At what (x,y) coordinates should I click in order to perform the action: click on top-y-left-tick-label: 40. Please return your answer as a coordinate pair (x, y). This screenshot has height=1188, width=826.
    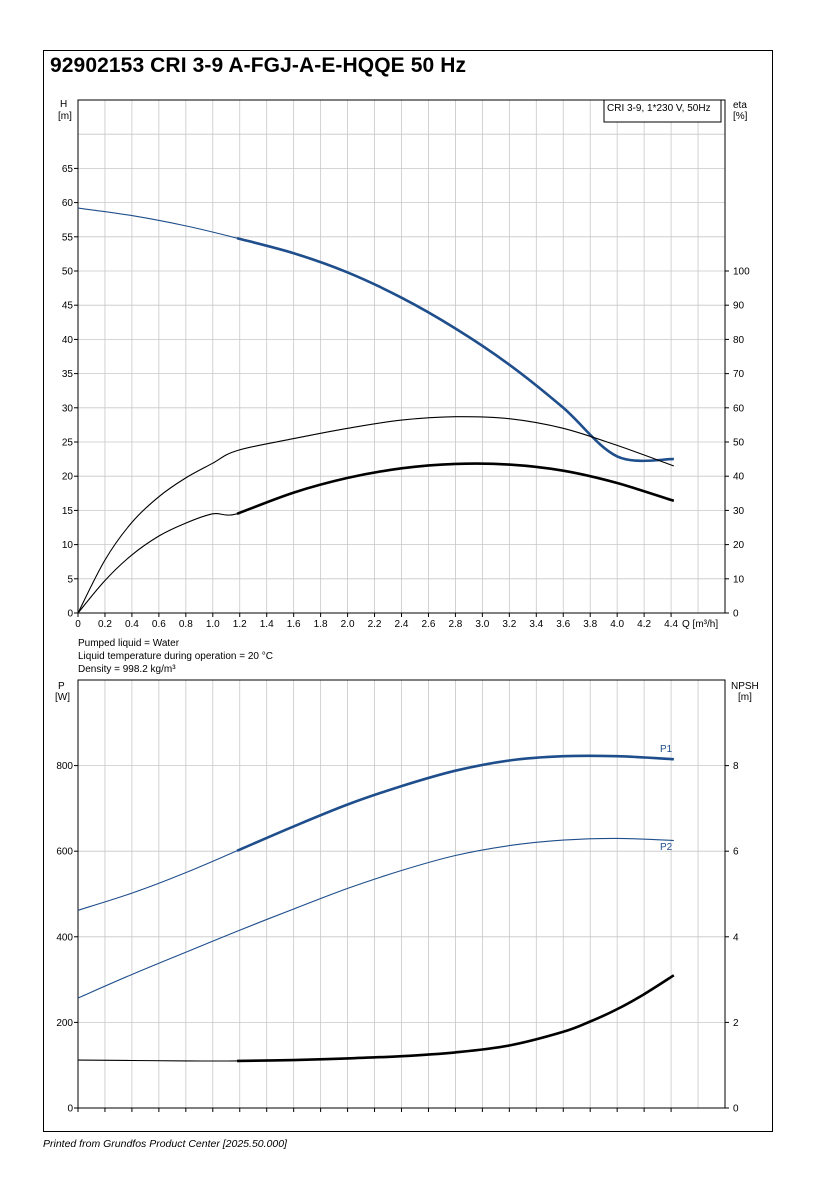
    Looking at the image, I should click on (68, 340).